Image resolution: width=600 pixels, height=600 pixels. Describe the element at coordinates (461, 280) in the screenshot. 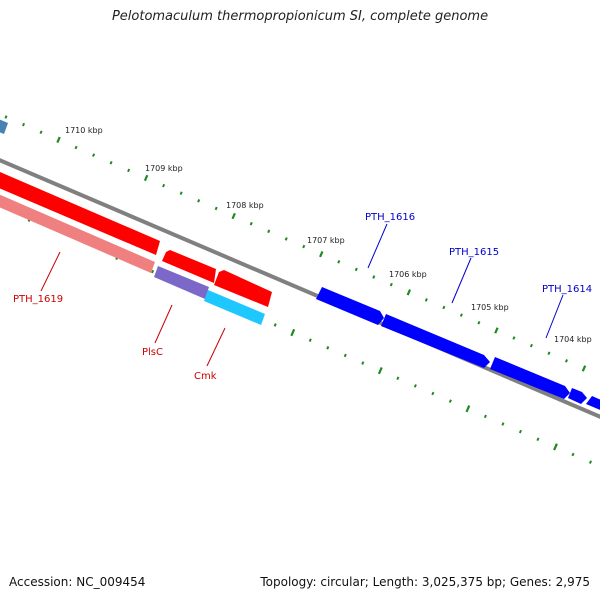

I see `leader-pth1615` at that location.